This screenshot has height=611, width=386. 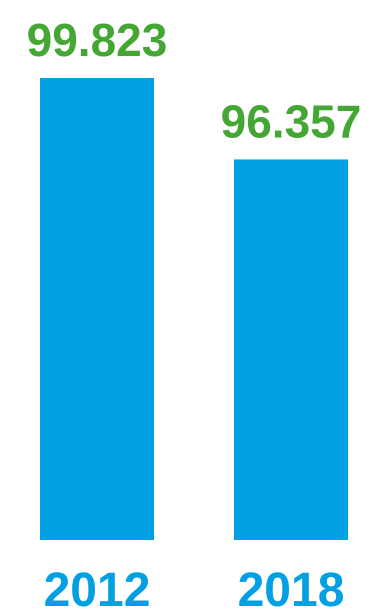 I want to click on category-label-2012: 2012, so click(x=97, y=587).